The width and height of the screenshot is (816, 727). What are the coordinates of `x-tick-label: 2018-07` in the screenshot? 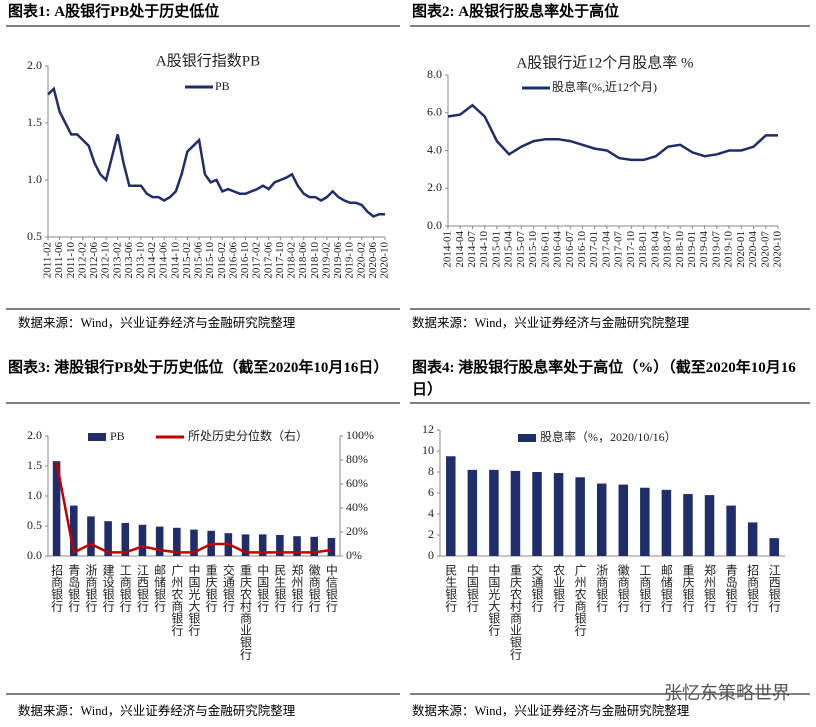 It's located at (668, 249).